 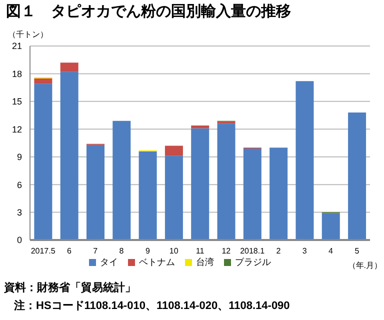 What do you see at coordinates (152, 305) in the screenshot?
I see `text: 注：HSコード1108.14-010、1108.14-020、1108.14-090` at bounding box center [152, 305].